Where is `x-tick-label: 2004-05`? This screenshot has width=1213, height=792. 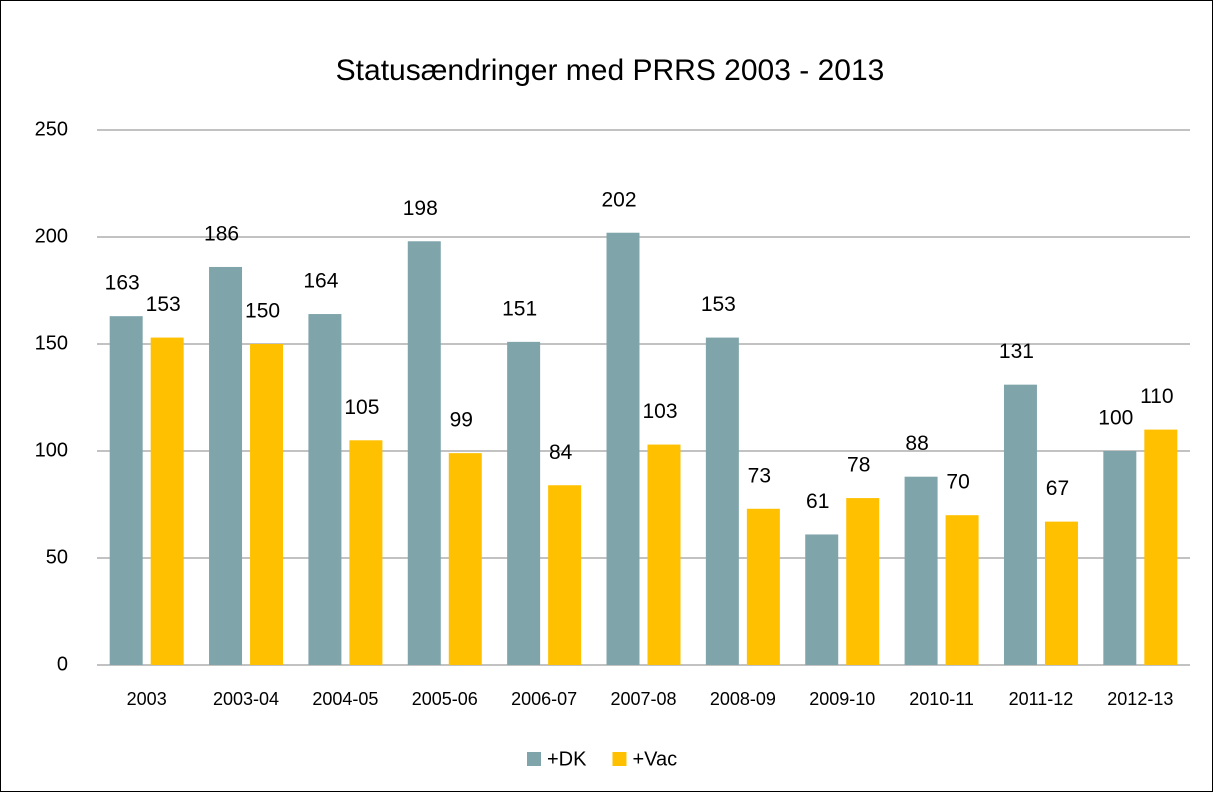 x-tick-label: 2004-05 is located at coordinates (345, 699).